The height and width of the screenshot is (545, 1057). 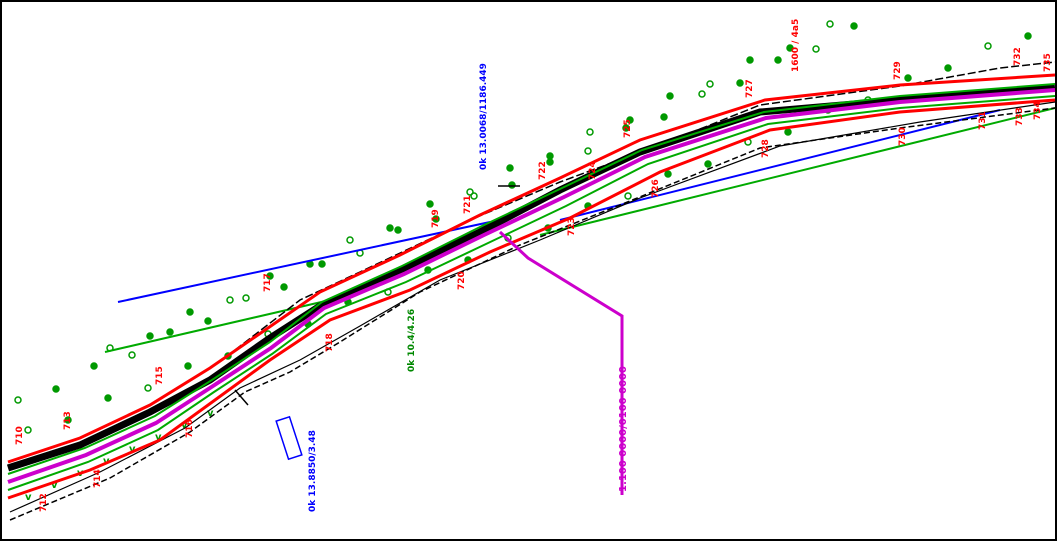 I want to click on station-label: 717, so click(x=268, y=282).